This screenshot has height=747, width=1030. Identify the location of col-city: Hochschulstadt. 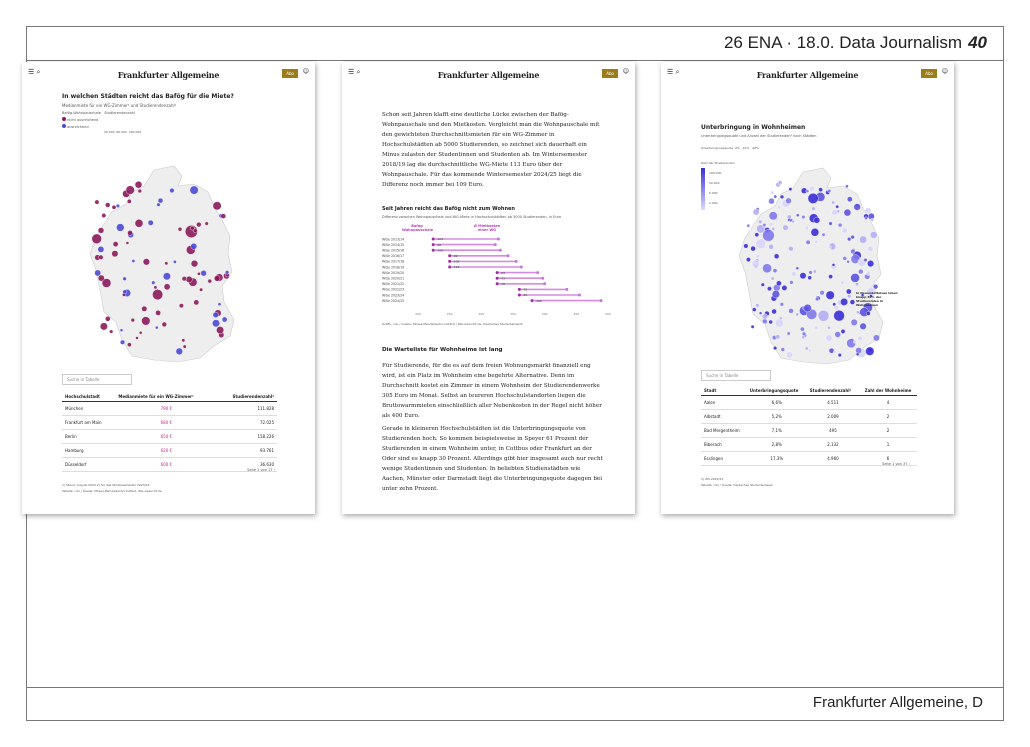
(89, 397).